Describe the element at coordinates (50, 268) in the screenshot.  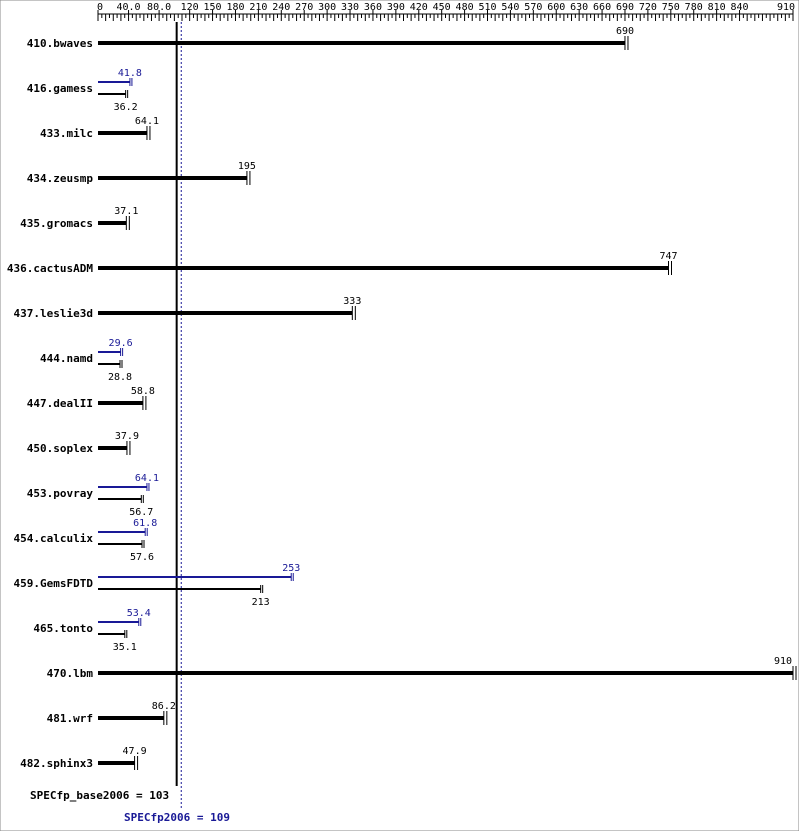
I see `category-label: 436.cactusADM` at that location.